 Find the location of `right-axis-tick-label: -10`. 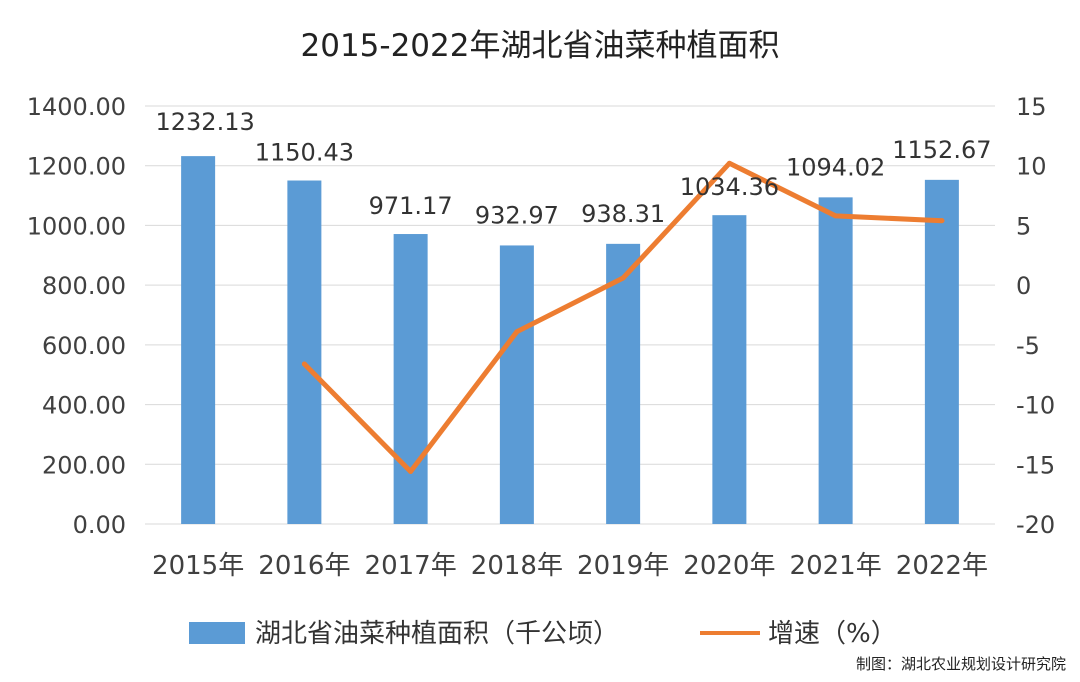

right-axis-tick-label: -10 is located at coordinates (1035, 406).